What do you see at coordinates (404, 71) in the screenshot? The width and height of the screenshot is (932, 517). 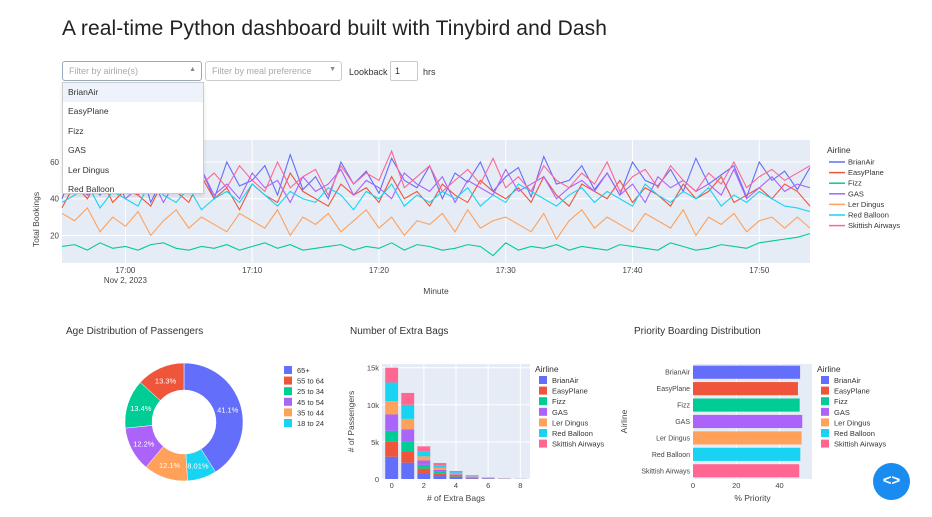 I see `lookback-input` at bounding box center [404, 71].